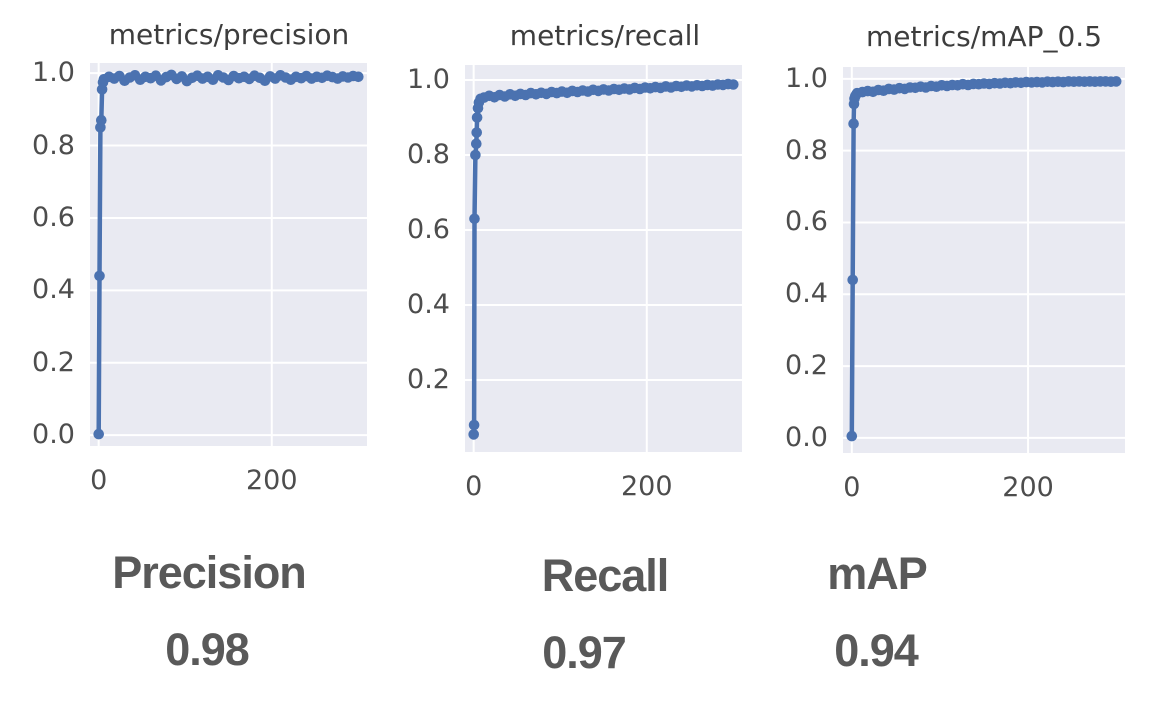  I want to click on summary-label-precision: Precision, so click(209, 572).